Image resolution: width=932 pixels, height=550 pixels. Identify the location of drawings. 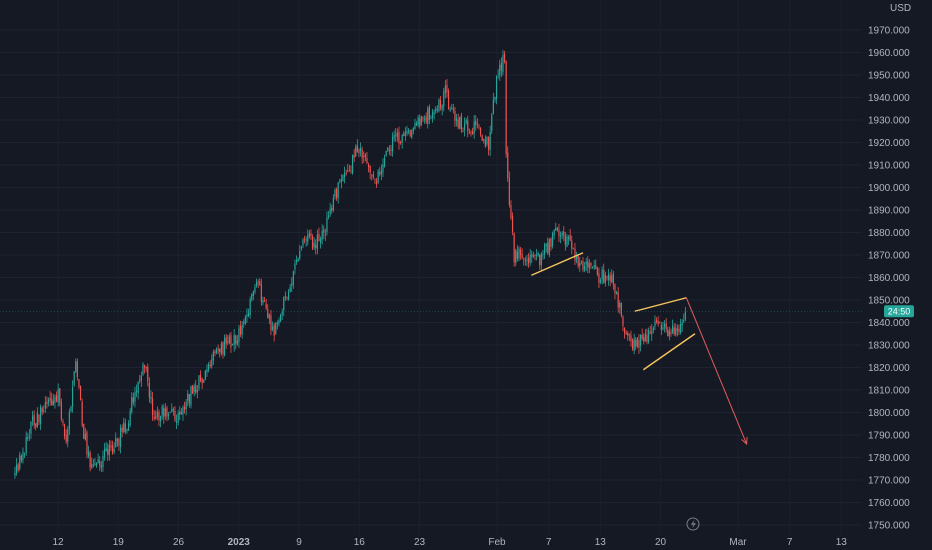
(639, 349).